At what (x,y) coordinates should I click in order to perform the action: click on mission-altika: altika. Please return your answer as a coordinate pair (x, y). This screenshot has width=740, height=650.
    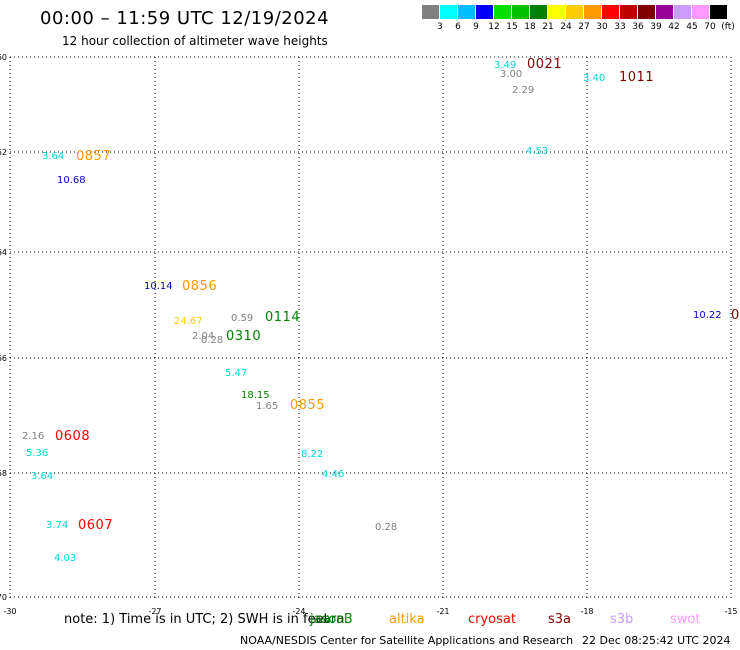
    Looking at the image, I should click on (407, 619).